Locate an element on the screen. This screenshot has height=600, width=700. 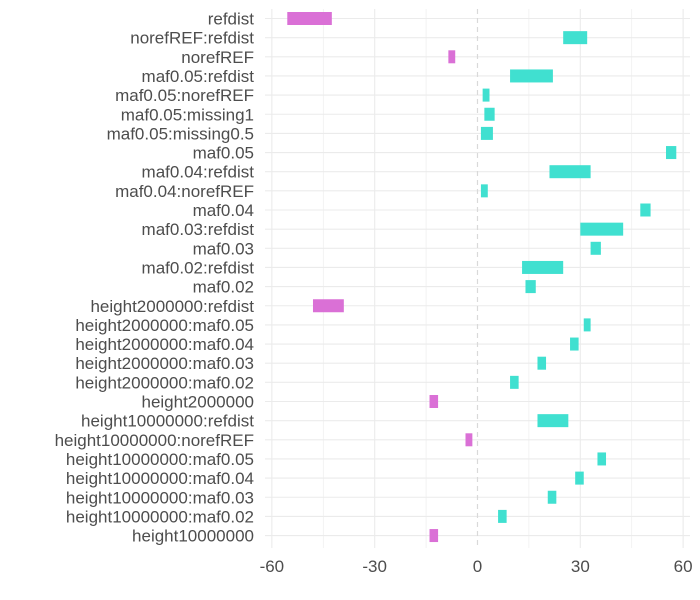
x-tick-label: 30 is located at coordinates (580, 566).